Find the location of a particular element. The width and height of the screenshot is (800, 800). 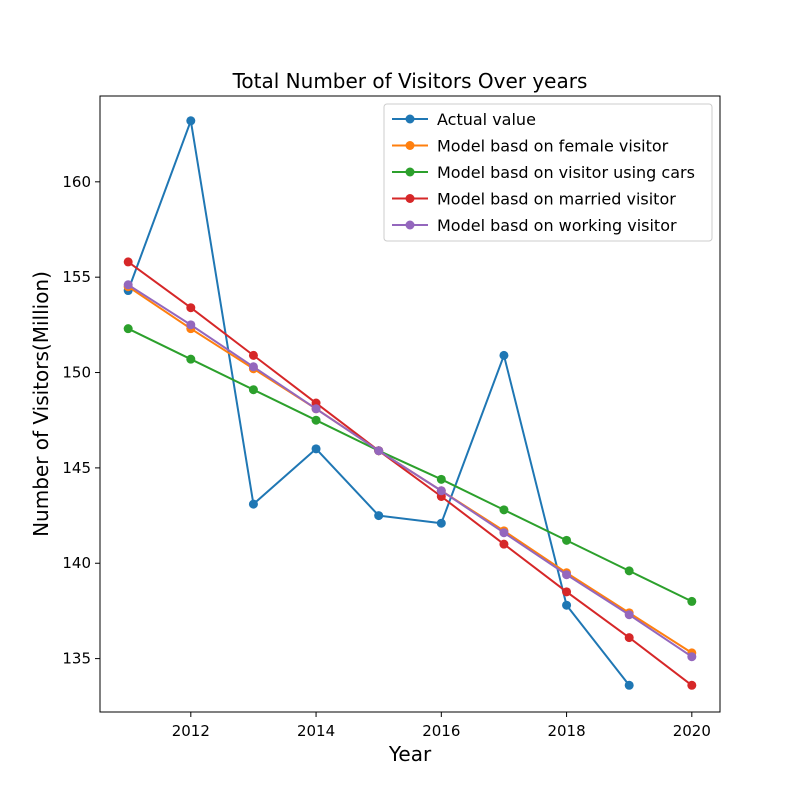

legend-box is located at coordinates (548, 172).